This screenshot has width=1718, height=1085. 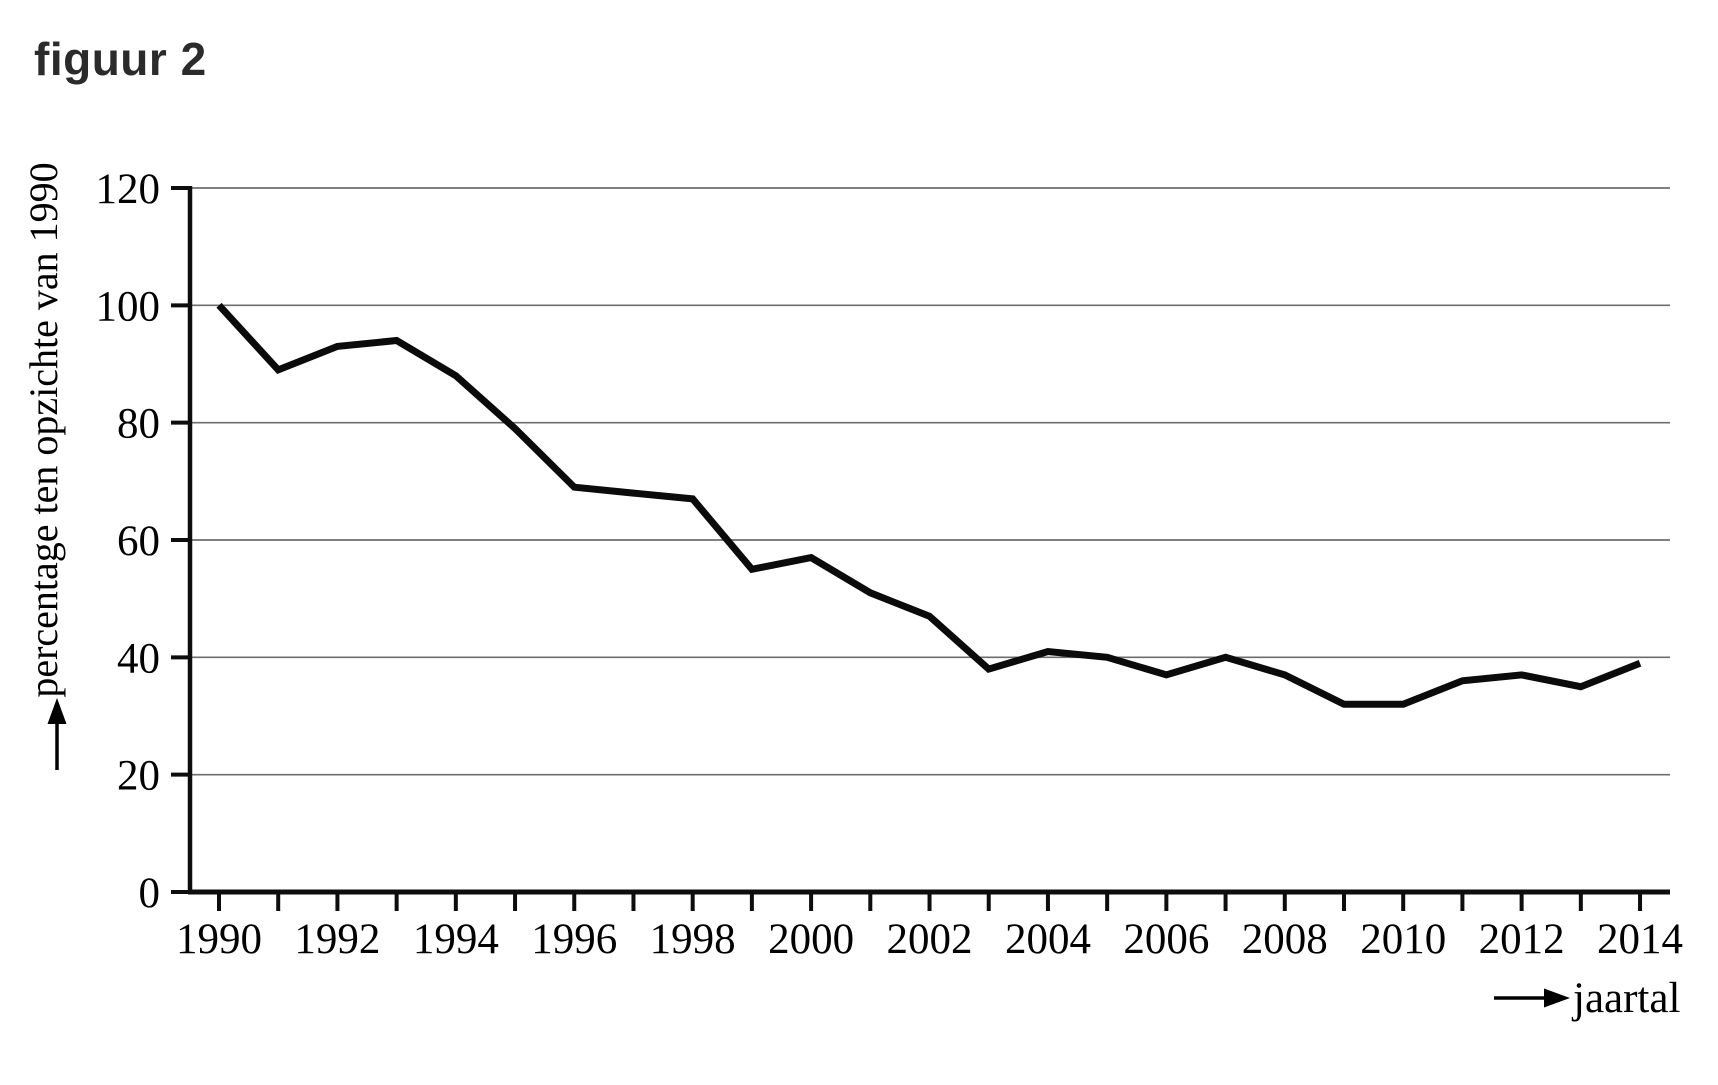 I want to click on y-tick-label: 120, so click(x=128, y=189).